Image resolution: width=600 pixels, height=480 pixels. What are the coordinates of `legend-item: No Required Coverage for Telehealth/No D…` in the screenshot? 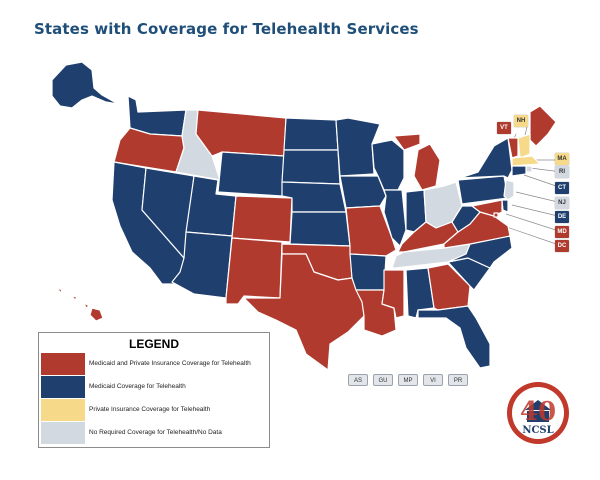 It's located at (154, 433).